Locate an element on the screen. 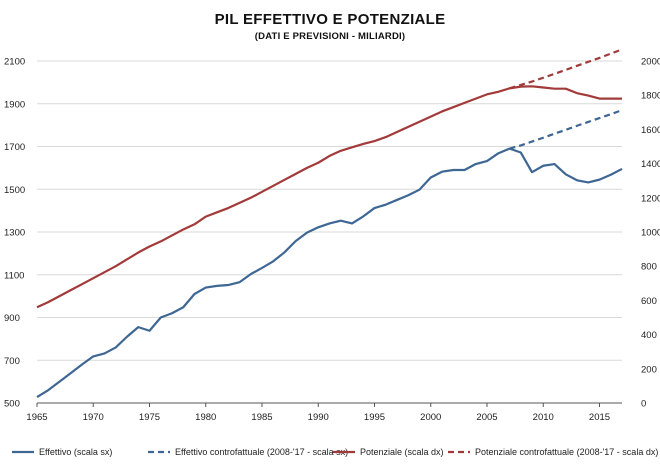 This screenshot has width=660, height=470. legend-label: Potenziale (scala dx) is located at coordinates (402, 452).